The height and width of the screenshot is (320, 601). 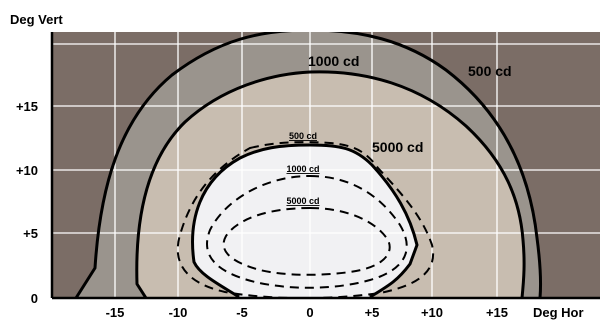 What do you see at coordinates (303, 136) in the screenshot?
I see `dashed-contour-label-500-cd: 500 cd` at bounding box center [303, 136].